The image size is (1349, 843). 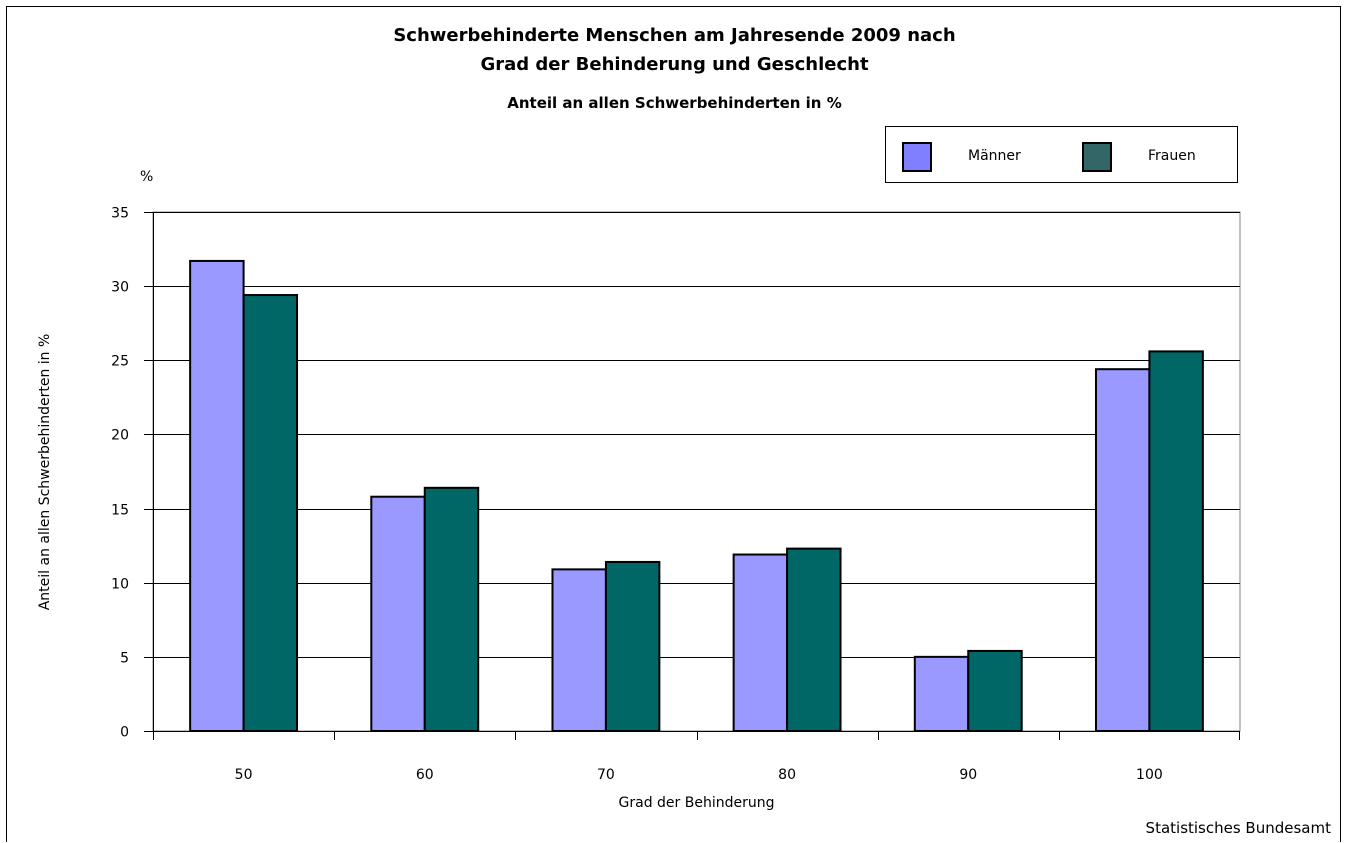 I want to click on y-tick-label: 35, so click(x=120, y=214).